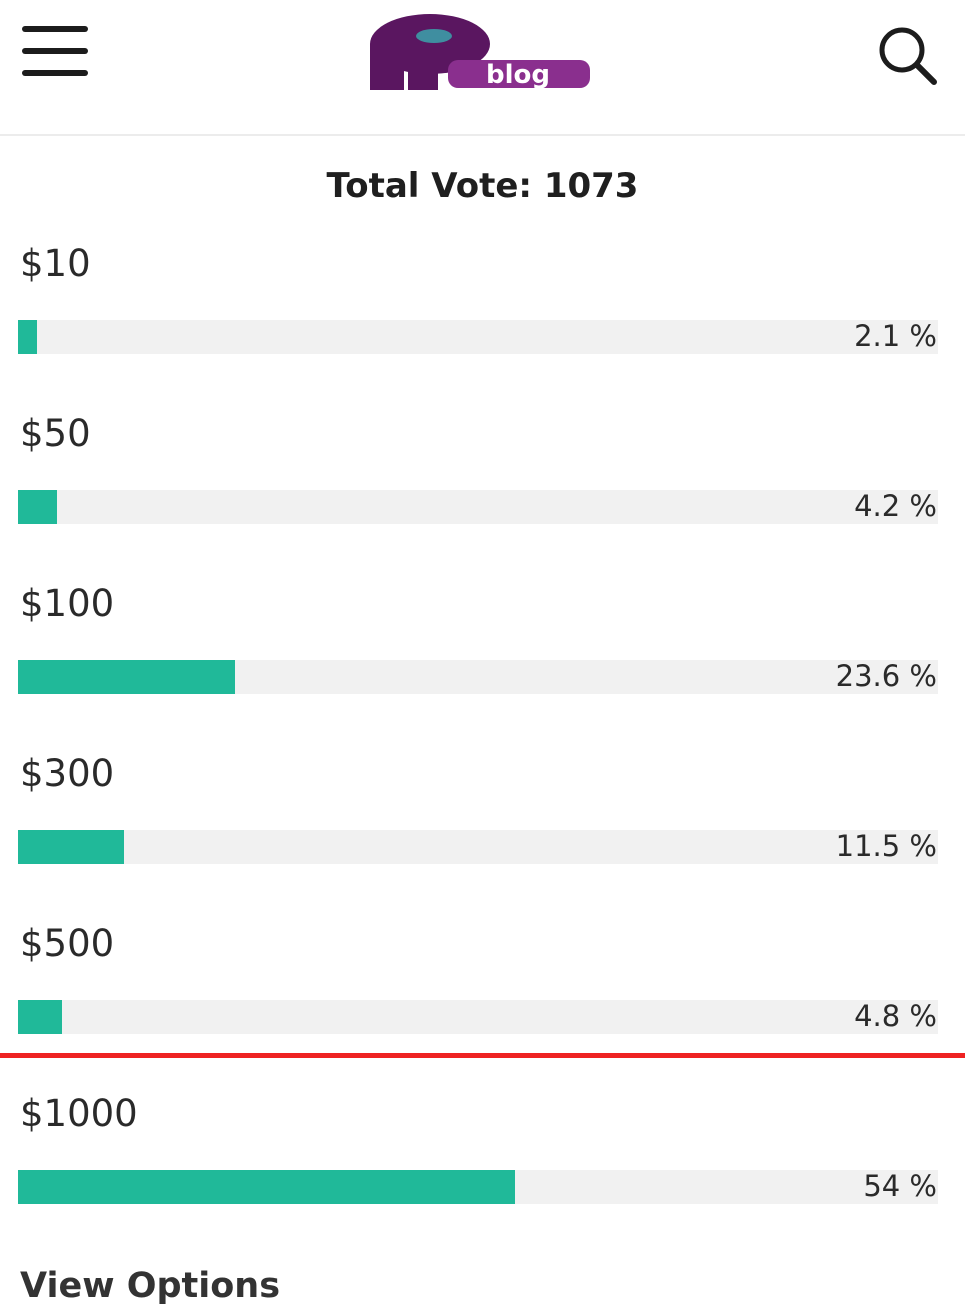  What do you see at coordinates (482, 186) in the screenshot?
I see `total-vote: Total Vote: 1073` at bounding box center [482, 186].